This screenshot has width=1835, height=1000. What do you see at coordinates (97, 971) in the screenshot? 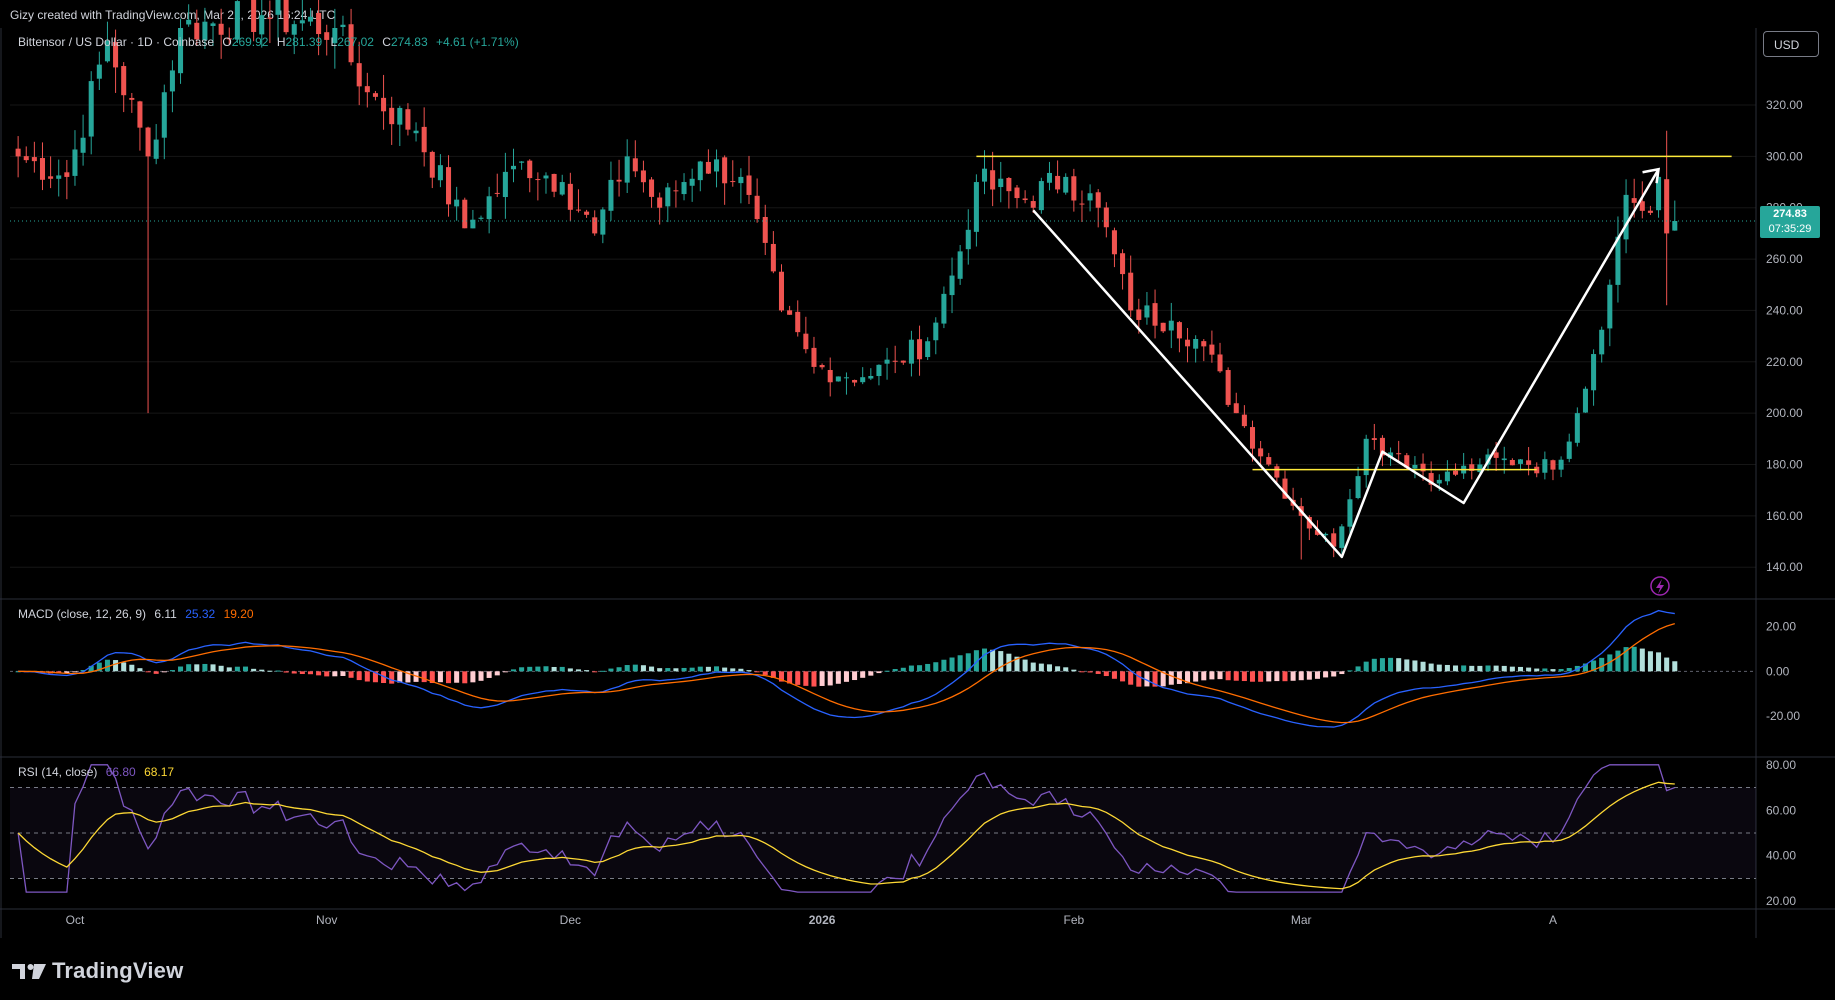
I see `tradingview-logo: TradingView` at bounding box center [97, 971].